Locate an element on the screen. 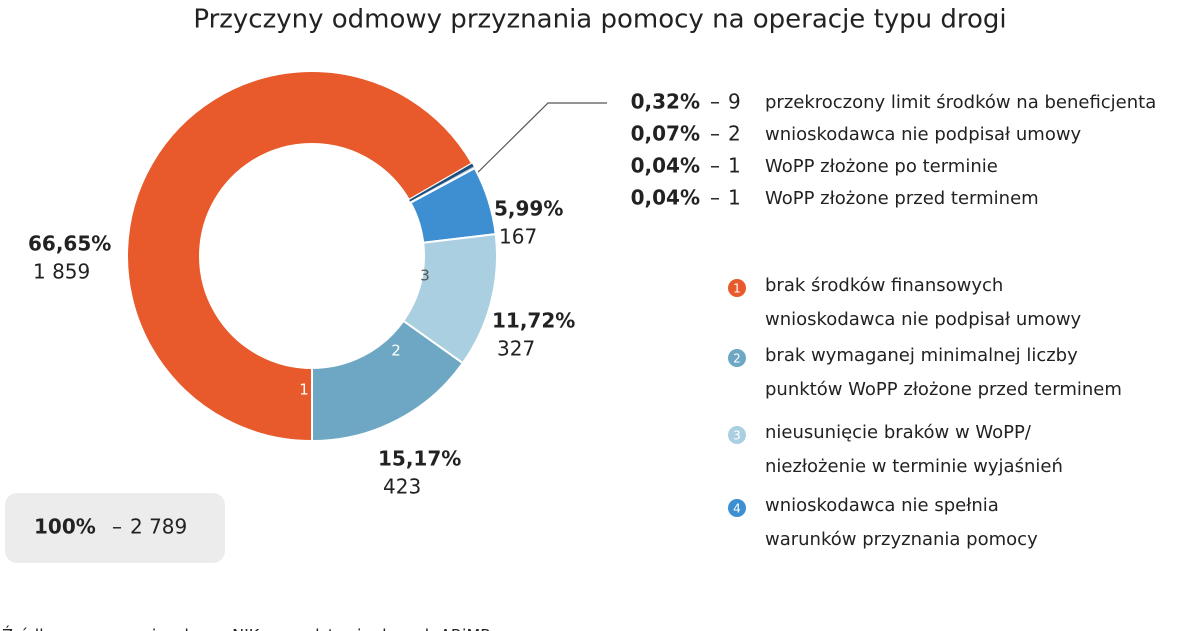 The height and width of the screenshot is (631, 1198). value-label: 11,72% is located at coordinates (533, 321).